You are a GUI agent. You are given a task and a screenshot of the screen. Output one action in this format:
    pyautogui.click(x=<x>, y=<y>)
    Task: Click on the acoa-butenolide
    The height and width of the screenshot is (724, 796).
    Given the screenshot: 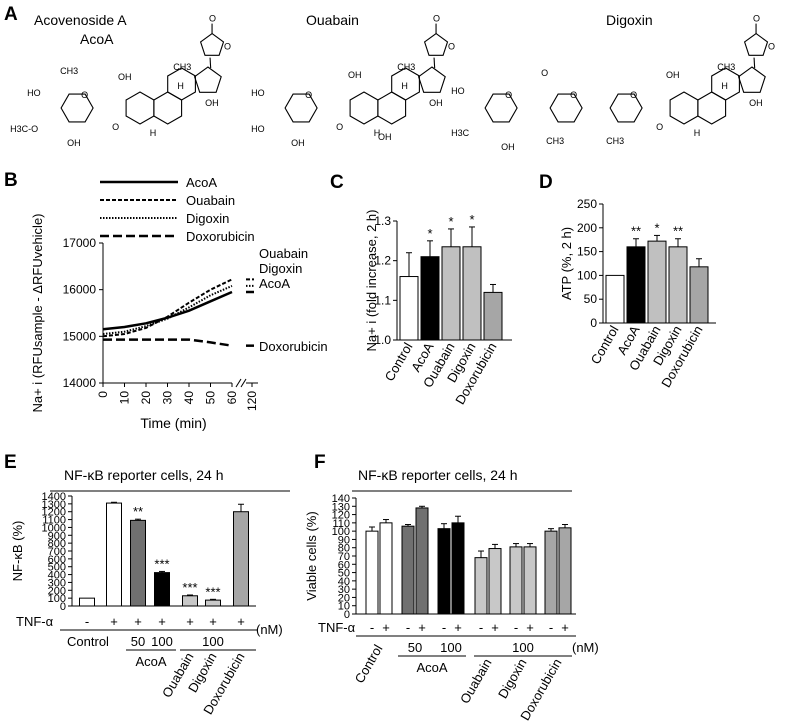 What is the action you would take?
    pyautogui.click(x=212, y=44)
    